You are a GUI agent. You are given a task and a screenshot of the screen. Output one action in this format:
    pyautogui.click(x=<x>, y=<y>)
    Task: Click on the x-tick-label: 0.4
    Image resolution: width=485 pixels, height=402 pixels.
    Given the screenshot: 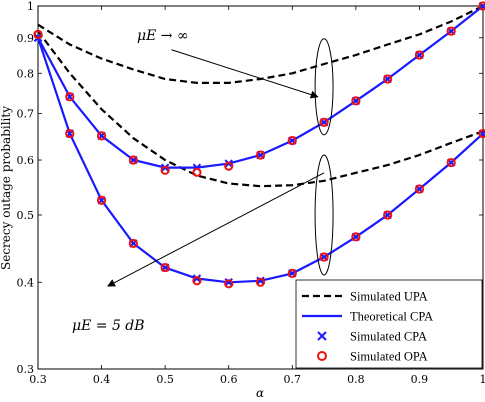 What is the action you would take?
    pyautogui.click(x=102, y=379)
    